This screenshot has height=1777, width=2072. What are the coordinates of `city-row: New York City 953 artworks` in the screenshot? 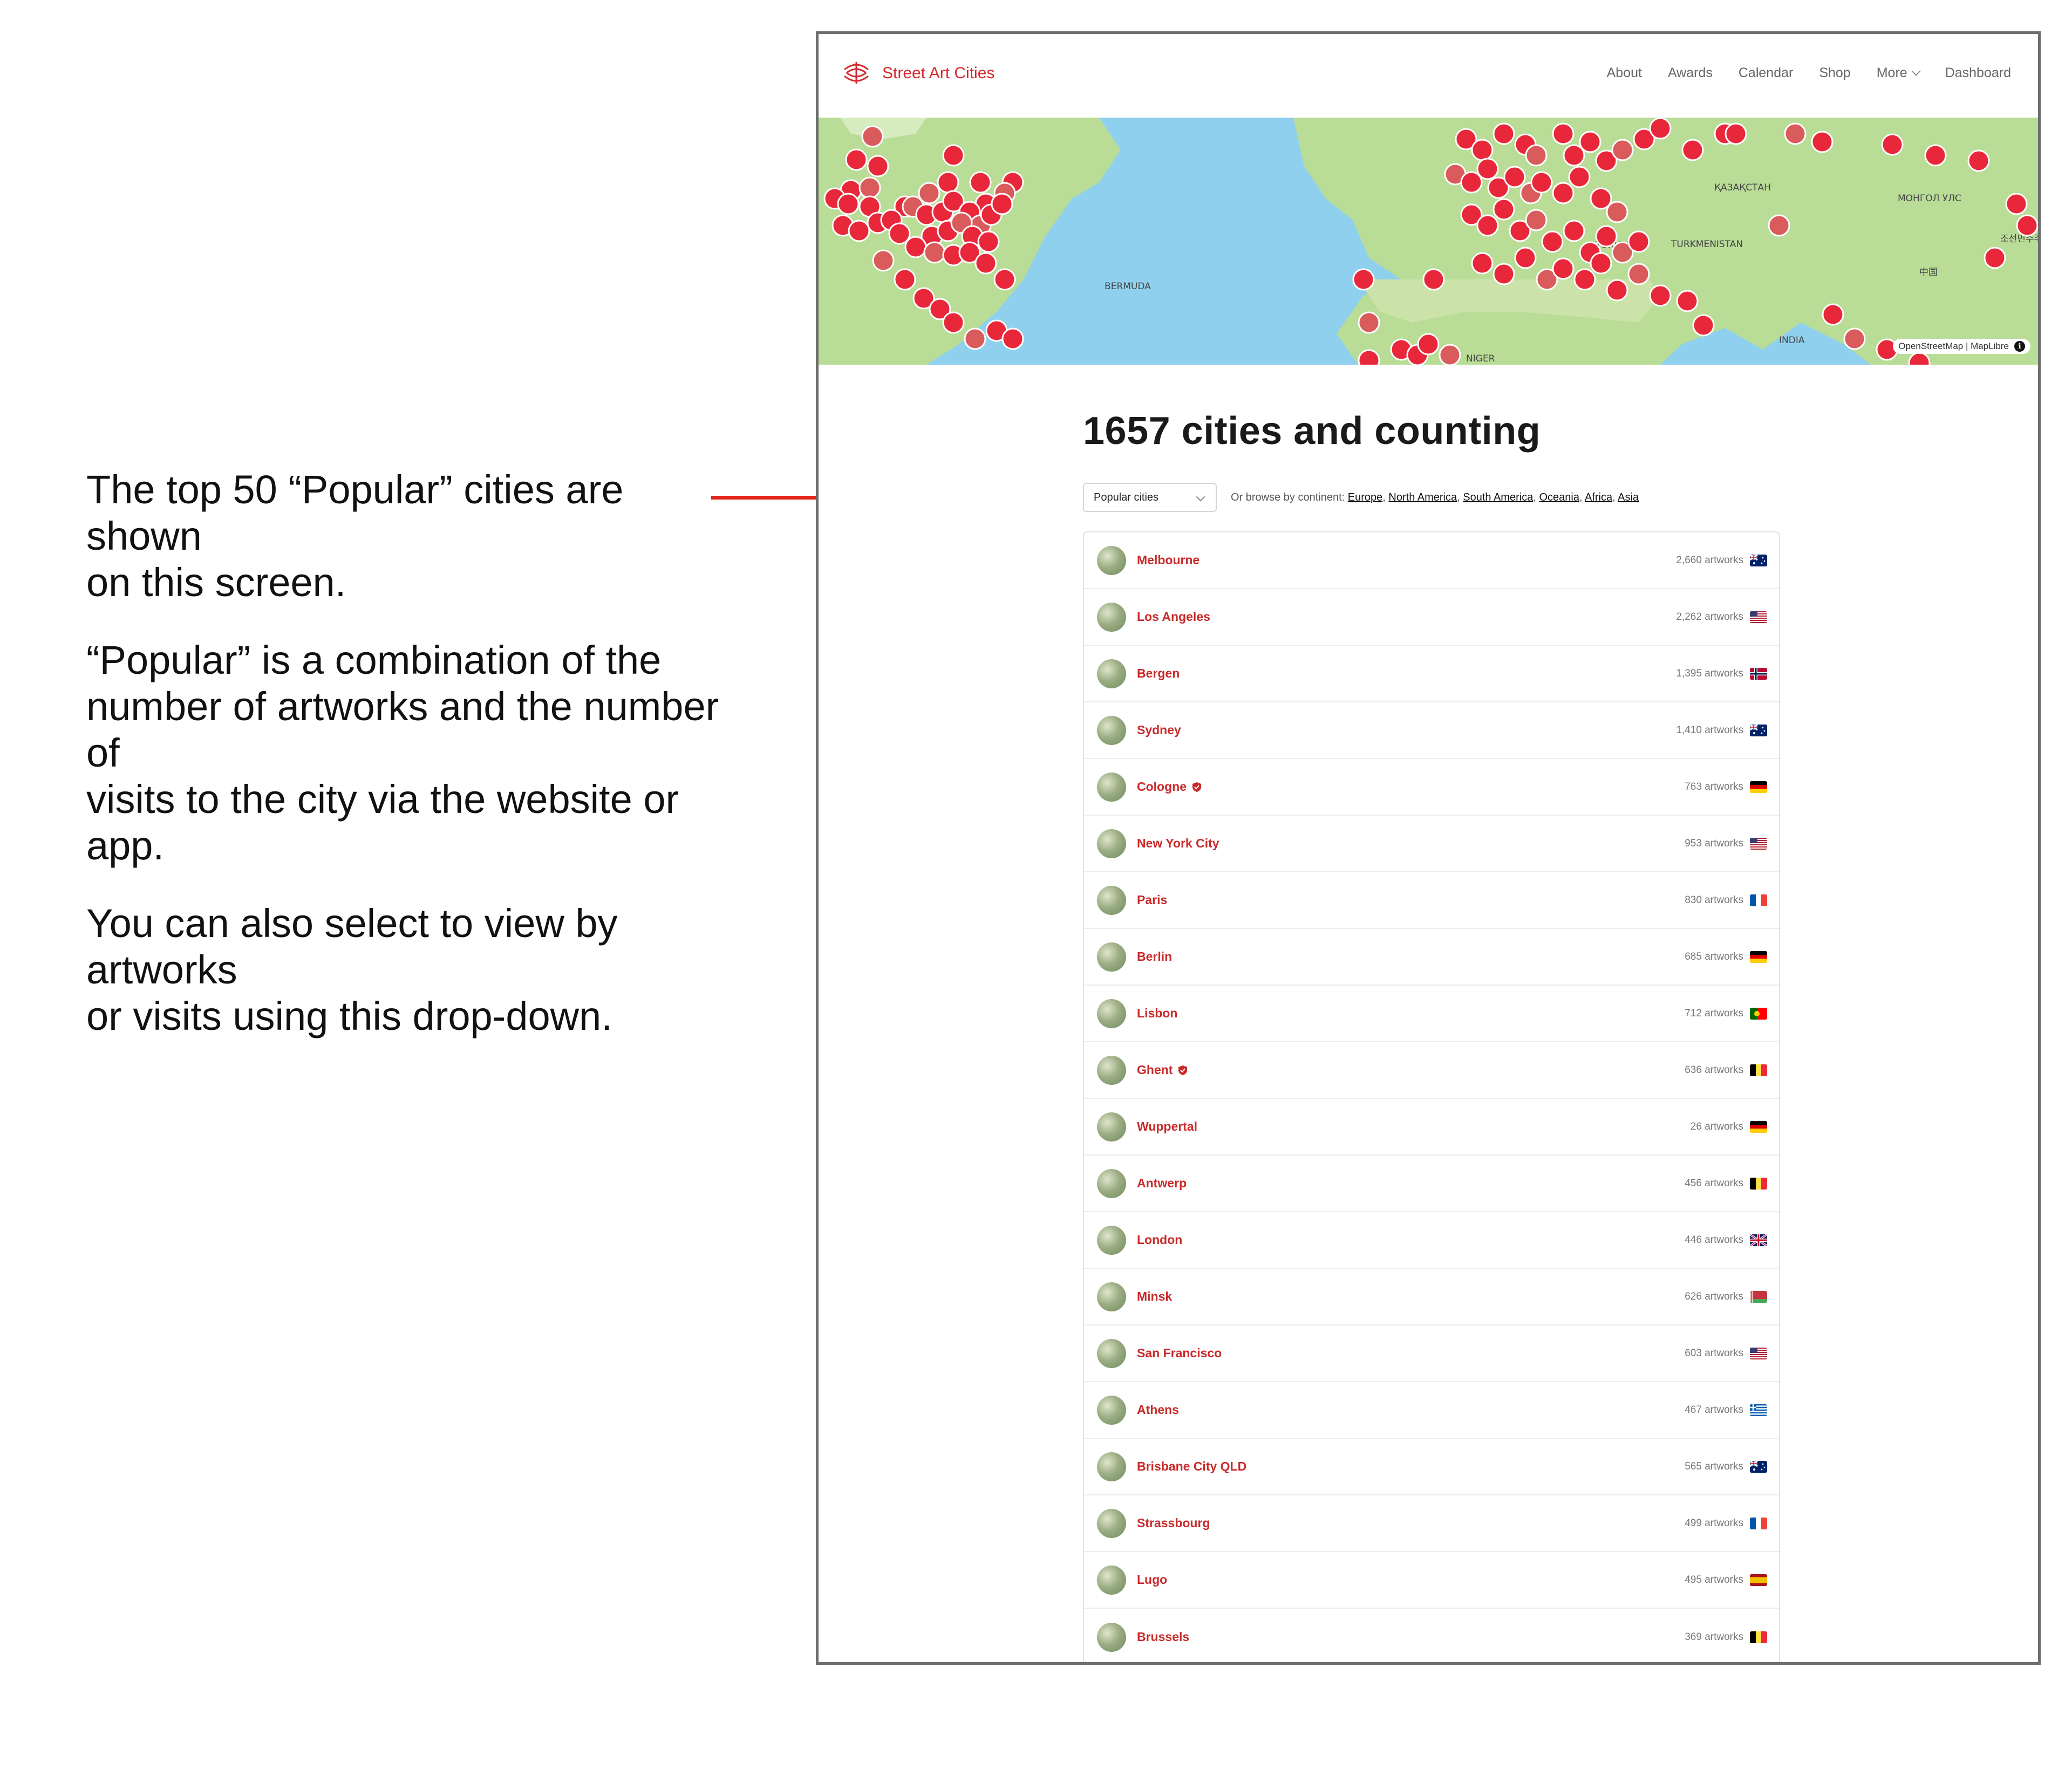 It's located at (1431, 844).